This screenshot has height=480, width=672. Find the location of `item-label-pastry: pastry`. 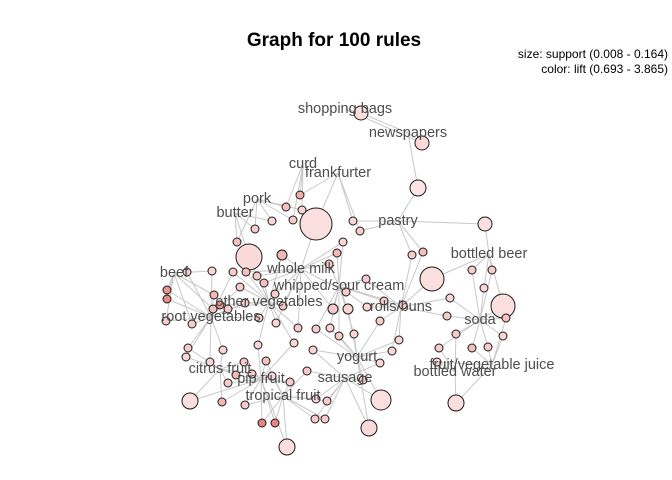

item-label-pastry: pastry is located at coordinates (398, 221).